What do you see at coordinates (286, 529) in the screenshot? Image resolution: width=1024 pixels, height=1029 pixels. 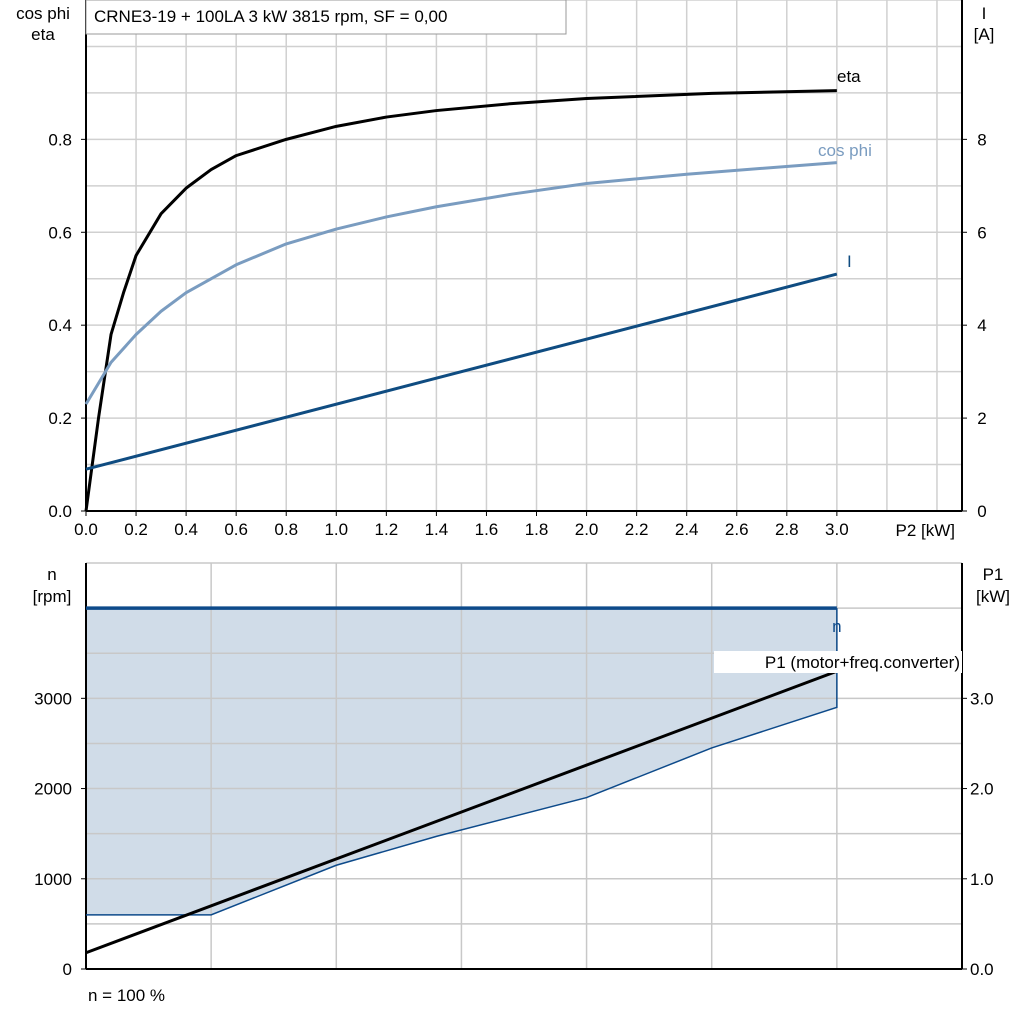 I see `x-tick-label: 0.8` at bounding box center [286, 529].